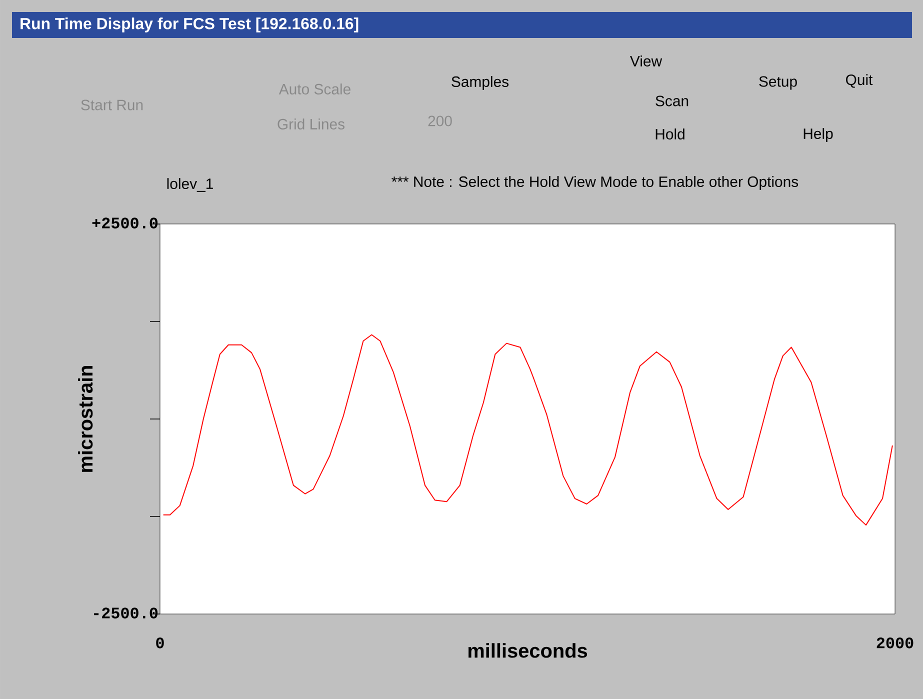 This screenshot has height=699, width=923. I want to click on x-tick-label: 0, so click(160, 643).